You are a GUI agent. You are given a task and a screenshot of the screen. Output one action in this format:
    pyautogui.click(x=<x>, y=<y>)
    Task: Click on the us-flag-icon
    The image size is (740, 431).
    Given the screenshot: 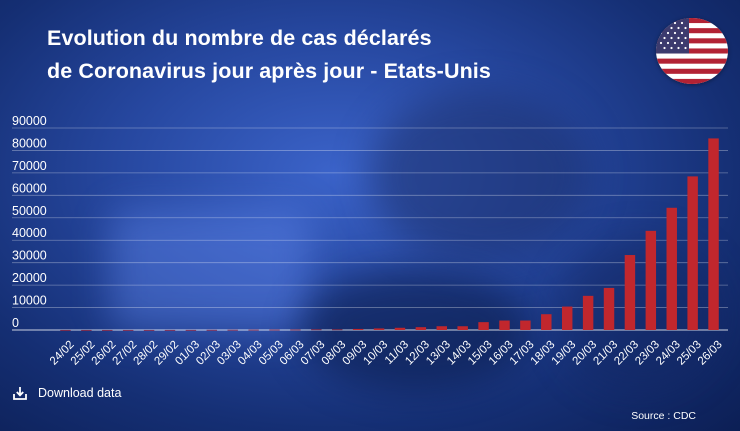 What is the action you would take?
    pyautogui.click(x=692, y=51)
    